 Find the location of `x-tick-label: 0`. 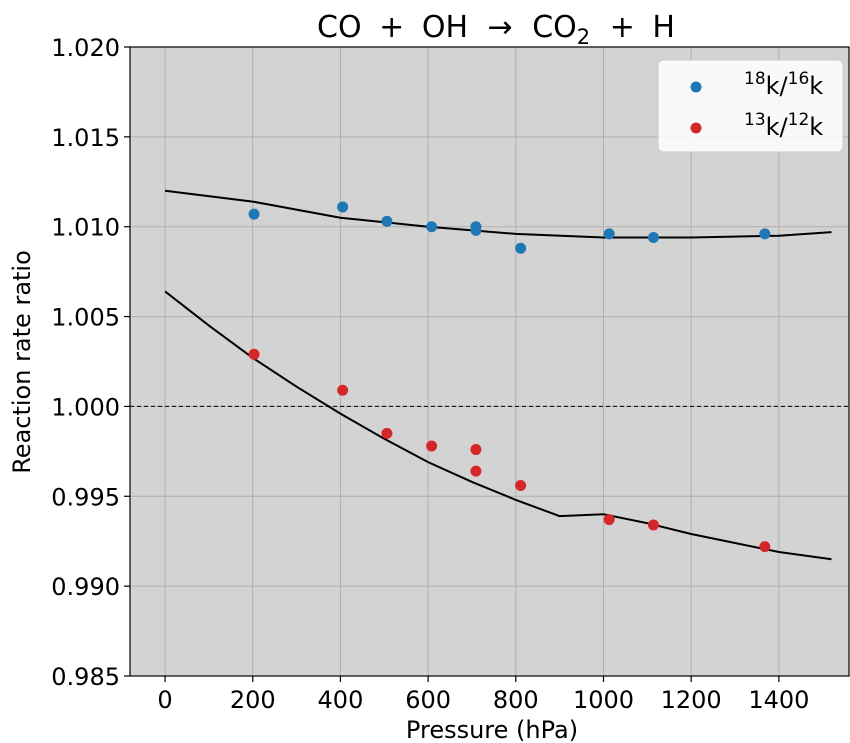

x-tick-label: 0 is located at coordinates (164, 700).